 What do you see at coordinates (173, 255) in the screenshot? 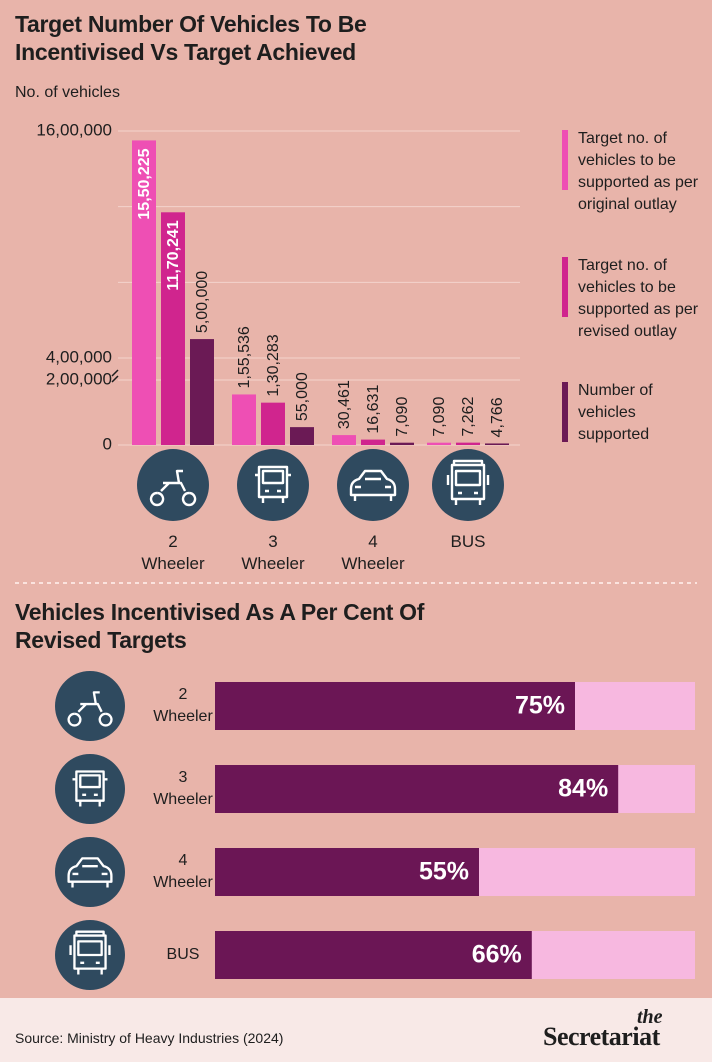
I see `value-label: 11,70,241` at bounding box center [173, 255].